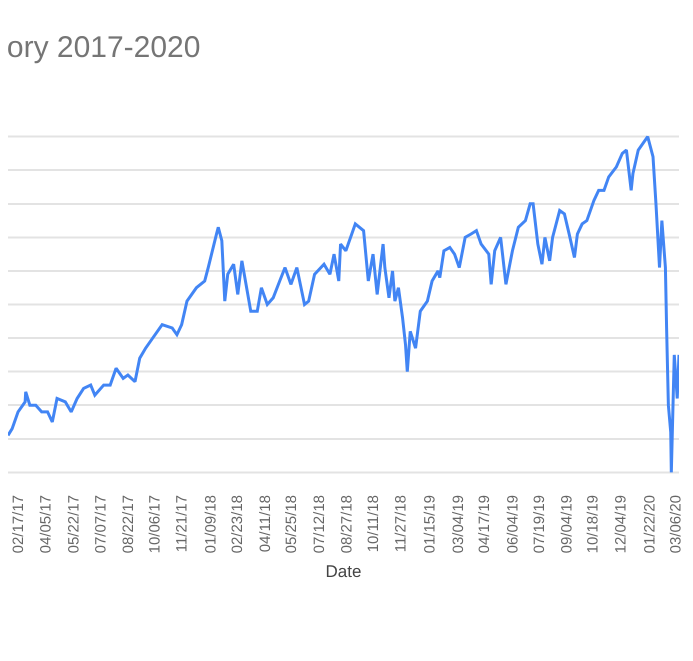  I want to click on x-tick-label: 01/22/20, so click(649, 524).